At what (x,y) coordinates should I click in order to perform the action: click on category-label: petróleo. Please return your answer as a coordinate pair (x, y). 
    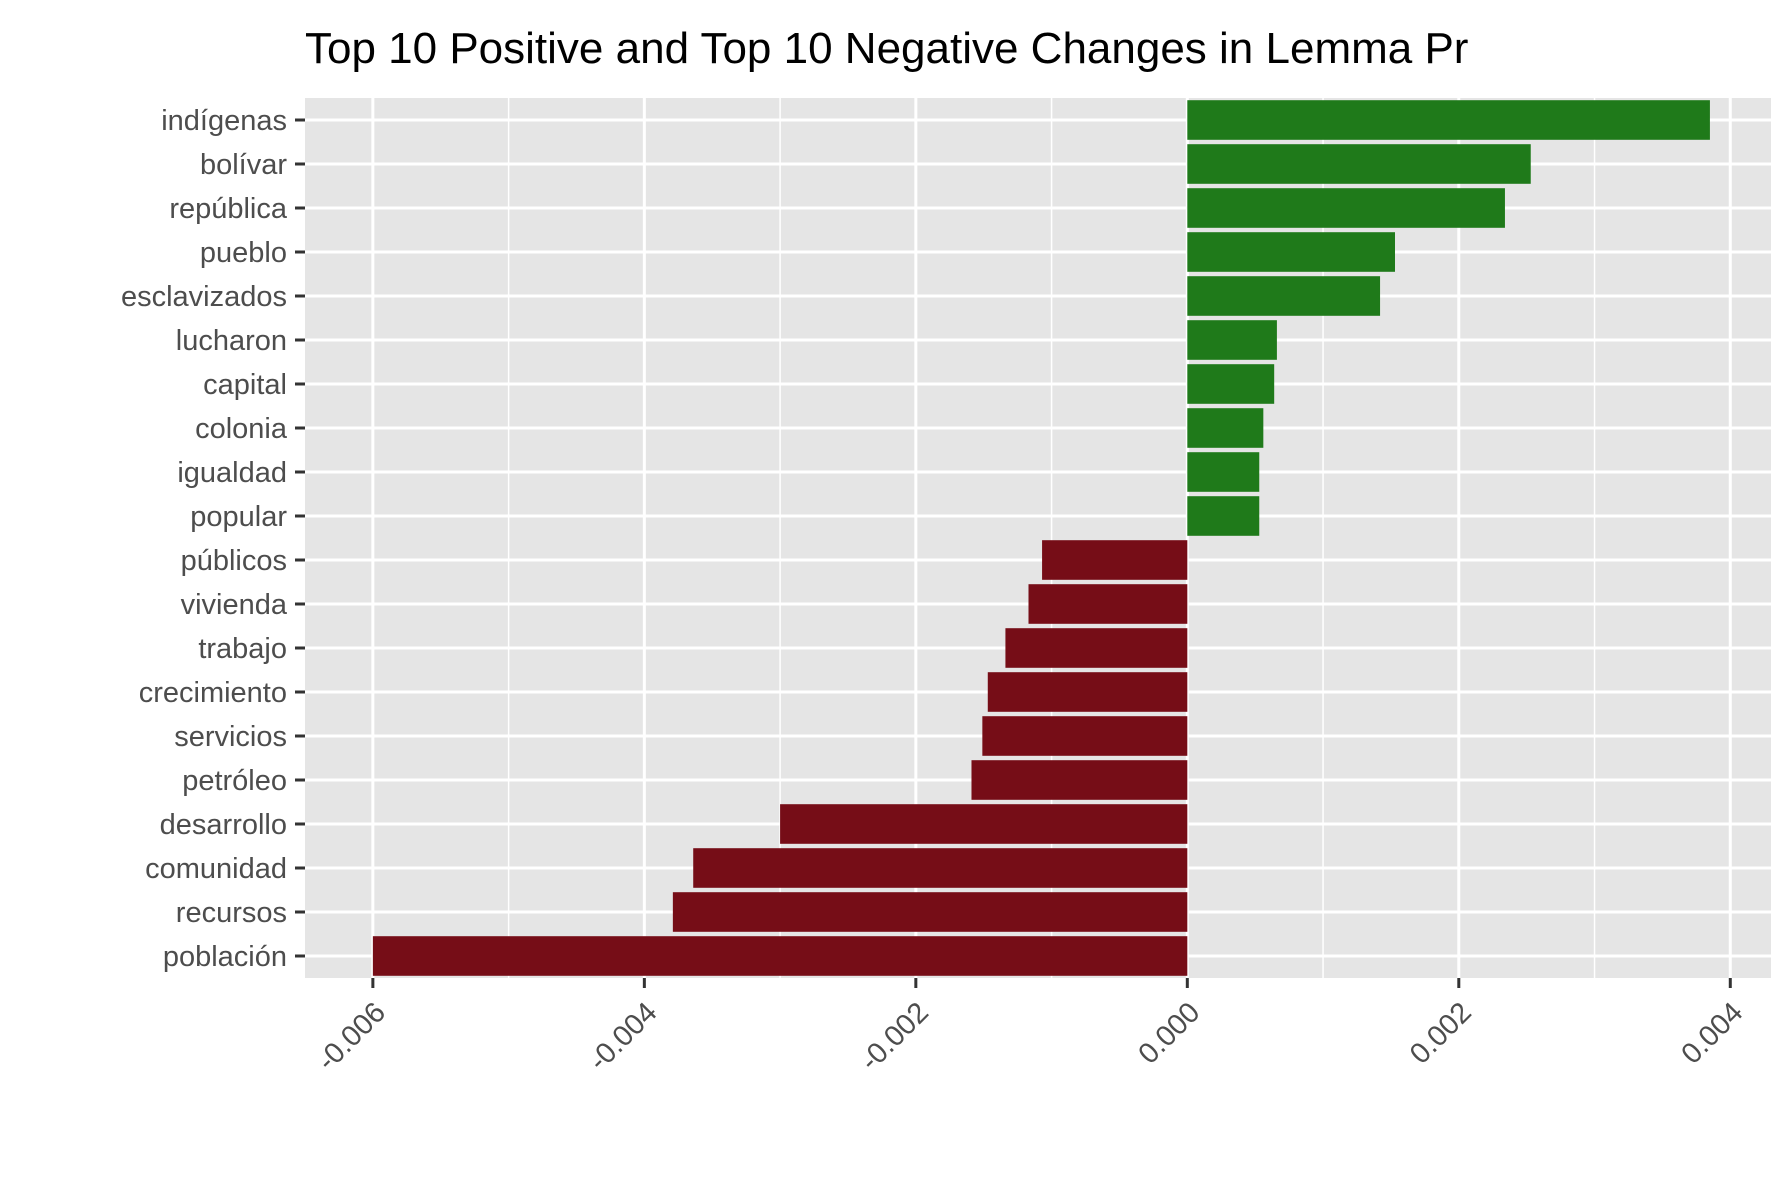
    Looking at the image, I should click on (234, 781).